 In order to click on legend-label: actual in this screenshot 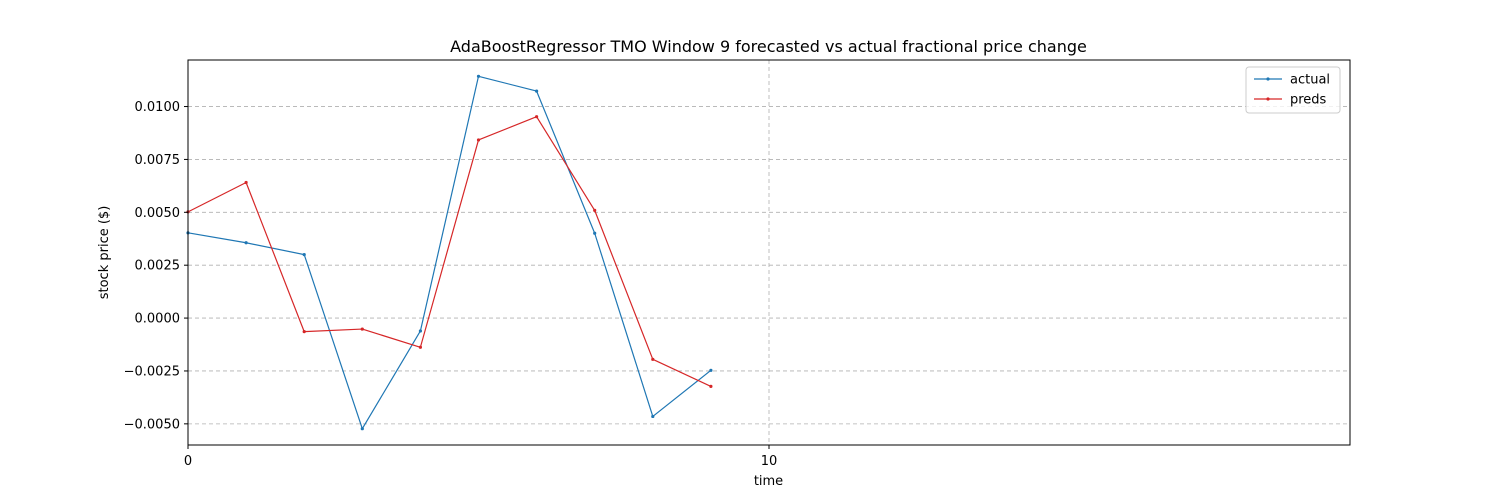, I will do `click(1310, 80)`.